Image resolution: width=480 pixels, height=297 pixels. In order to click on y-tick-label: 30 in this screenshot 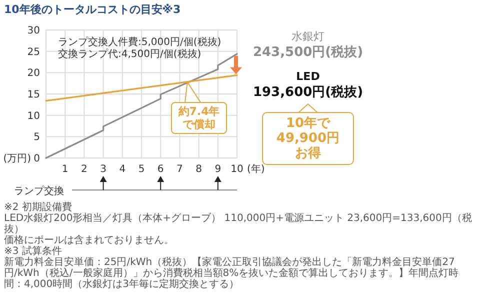, I will do `click(33, 31)`.